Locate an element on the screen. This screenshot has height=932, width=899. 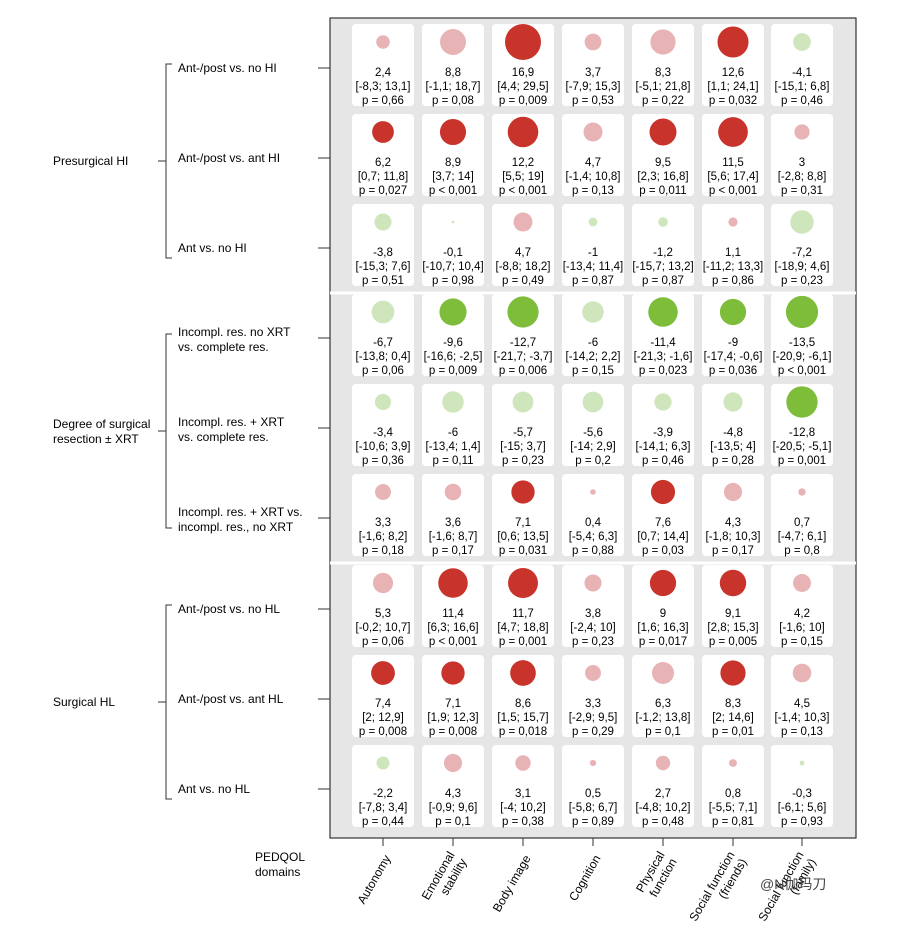
ci-label: [0,7; 11,8] is located at coordinates (383, 177).